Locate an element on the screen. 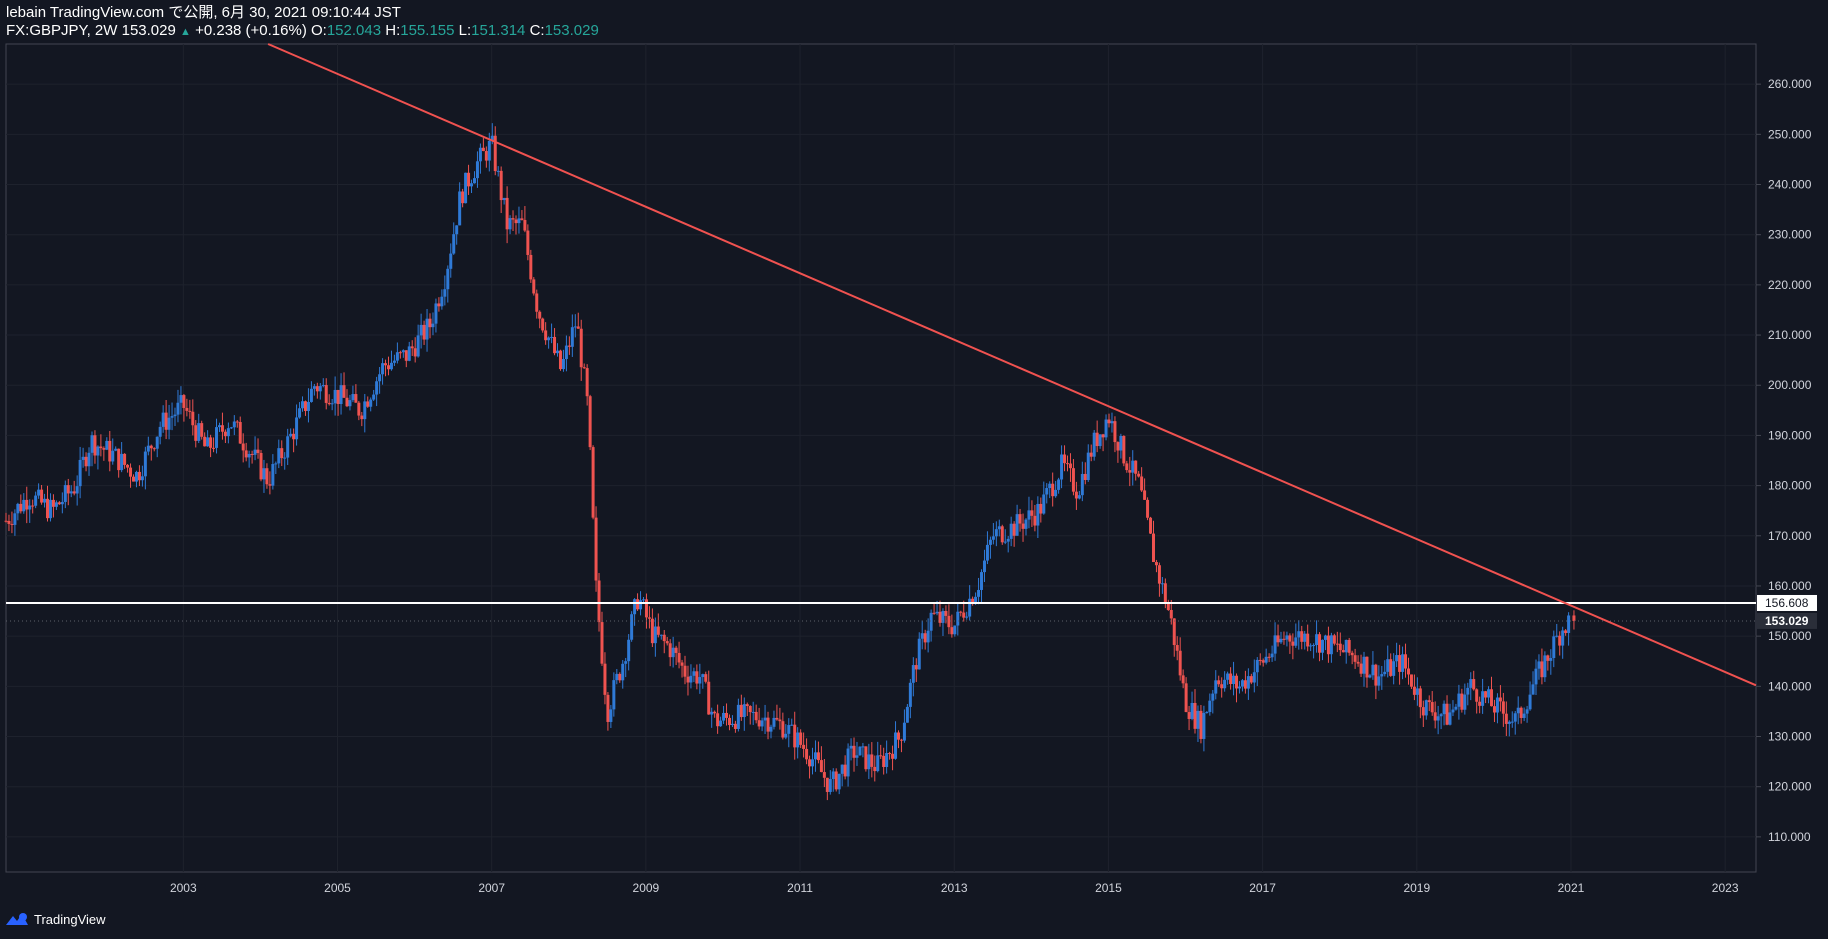 Image resolution: width=1828 pixels, height=939 pixels. last-price-tag is located at coordinates (1787, 620).